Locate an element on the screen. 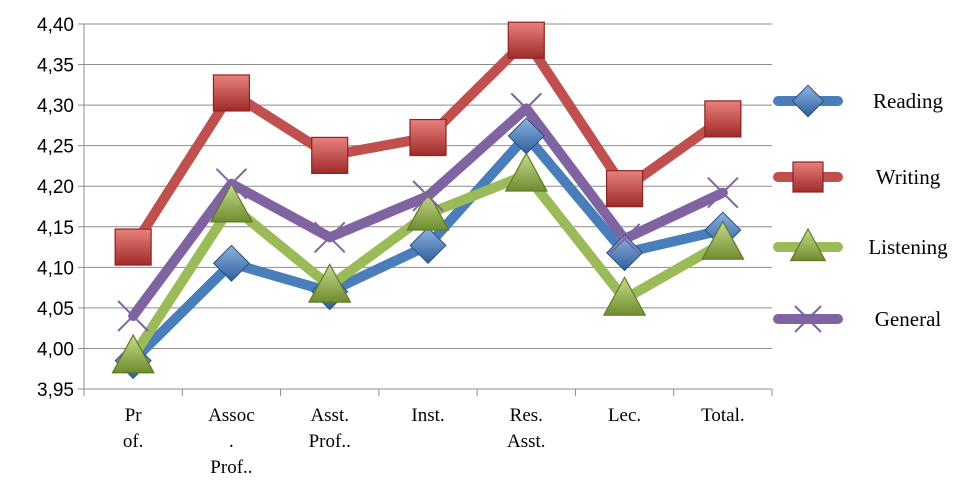 The width and height of the screenshot is (962, 482). legend-label: Reading is located at coordinates (908, 101).